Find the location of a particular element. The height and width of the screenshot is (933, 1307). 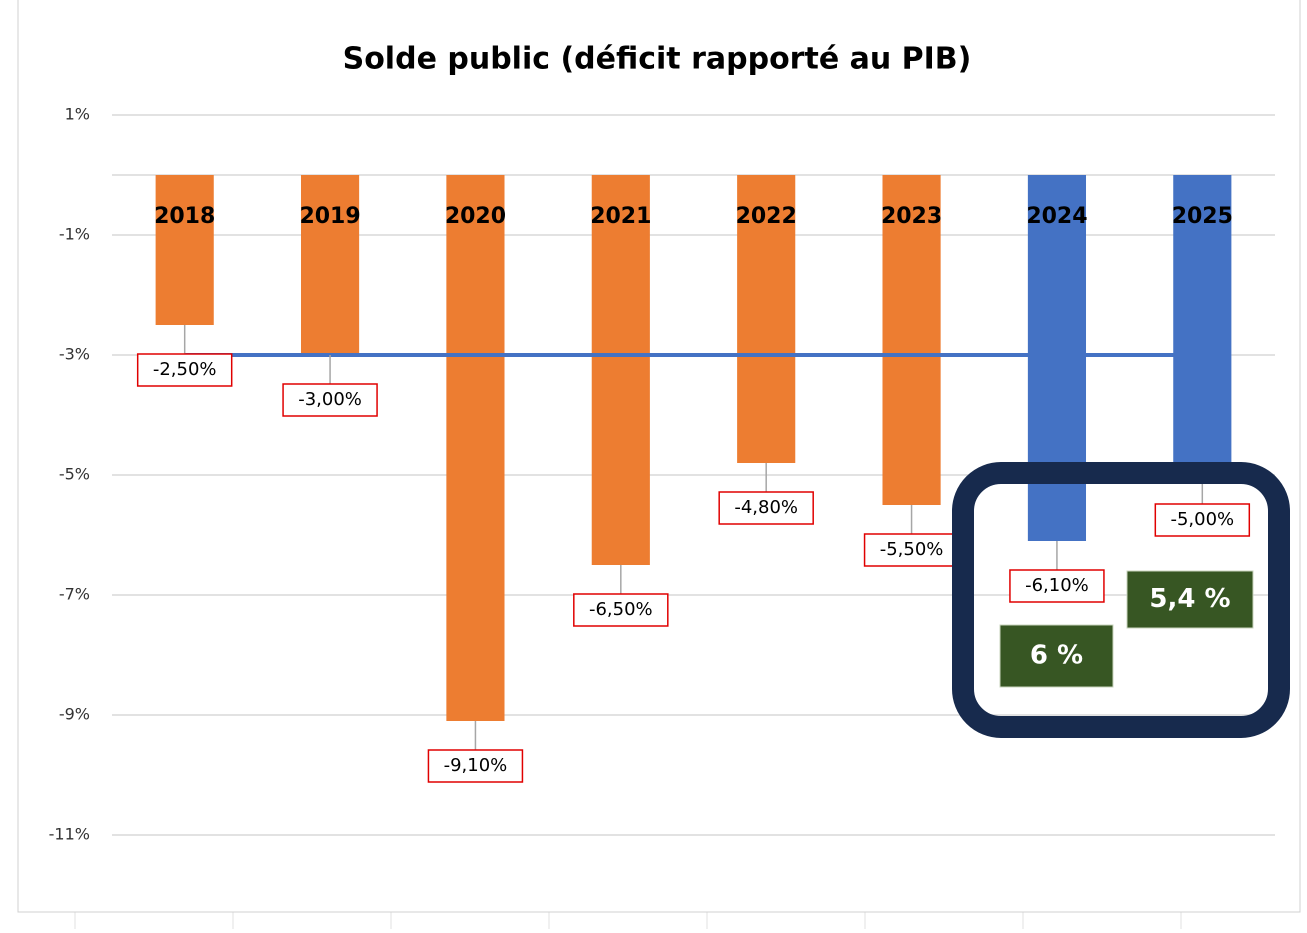

y-tick-label: 1% is located at coordinates (77, 114).